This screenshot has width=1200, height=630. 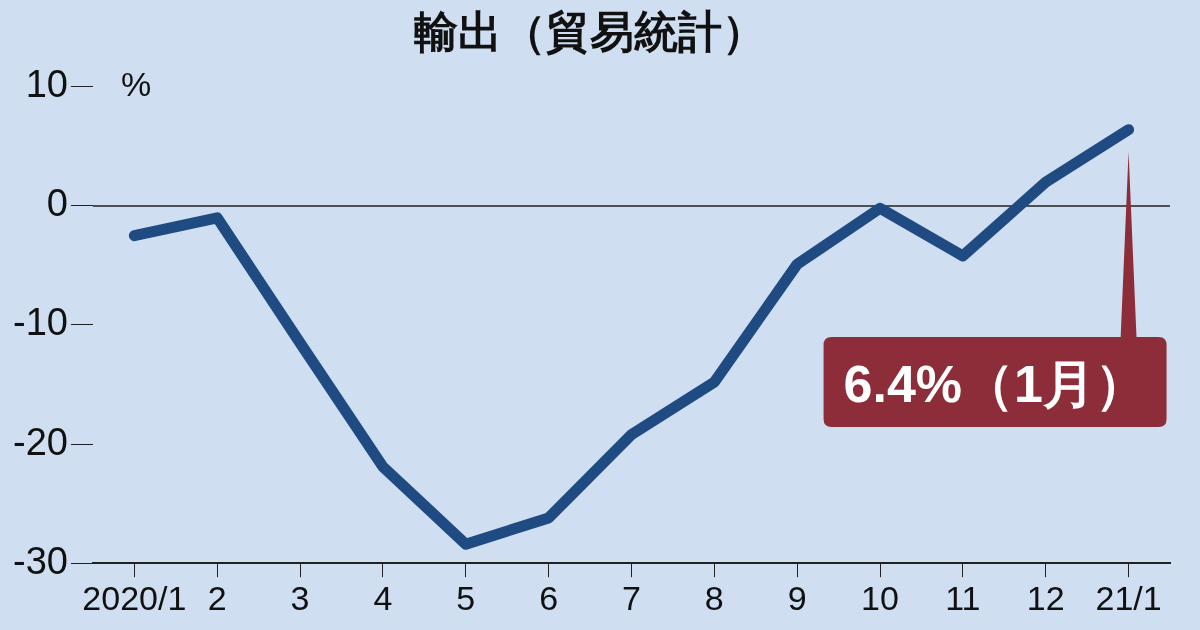 I want to click on x-tick-label: 3, so click(x=300, y=597).